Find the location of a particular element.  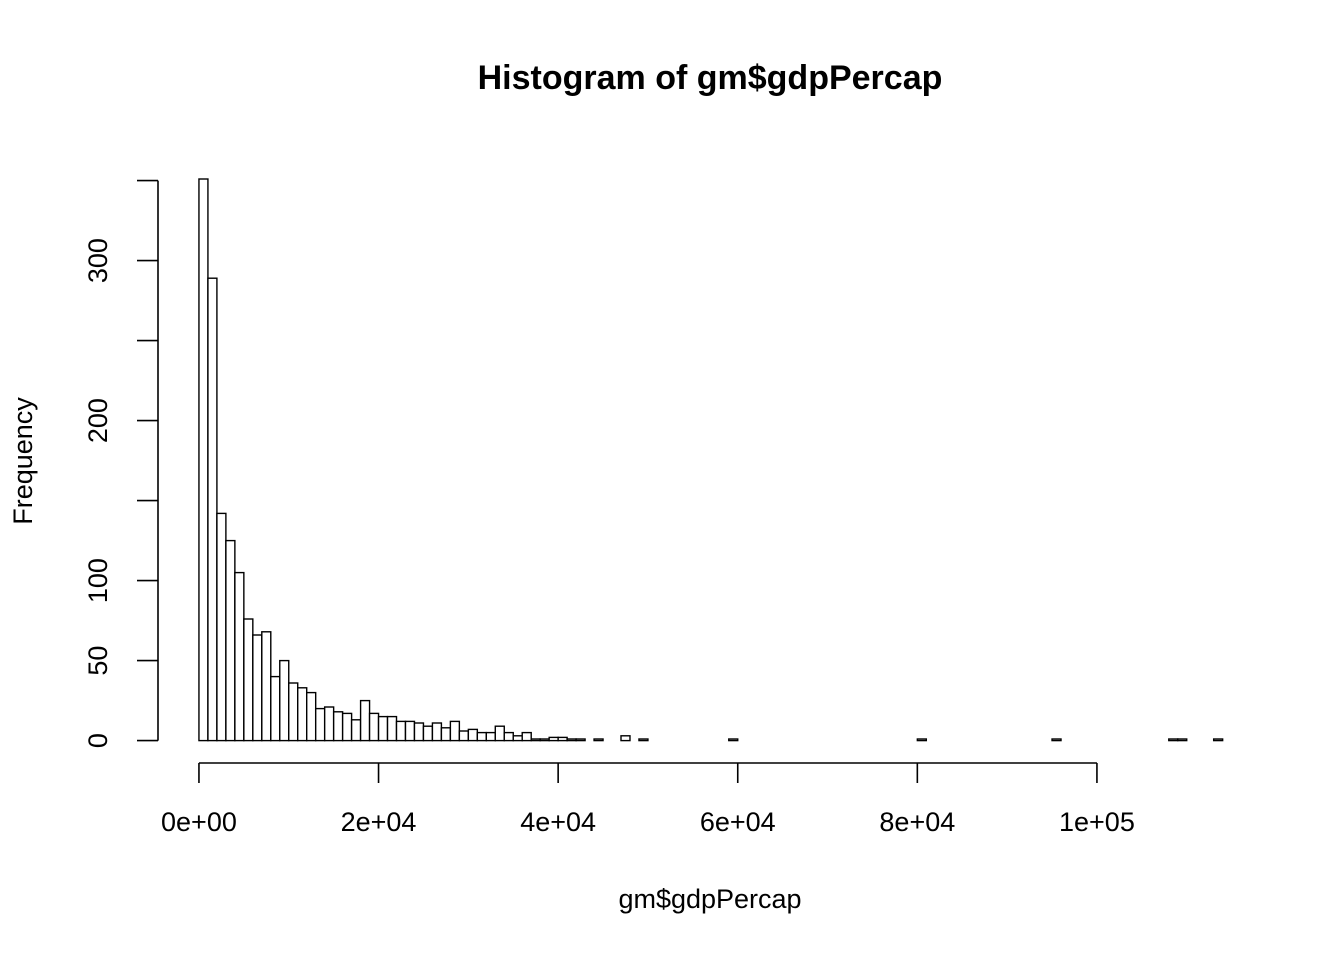

y-tick-label: 50 is located at coordinates (98, 661).